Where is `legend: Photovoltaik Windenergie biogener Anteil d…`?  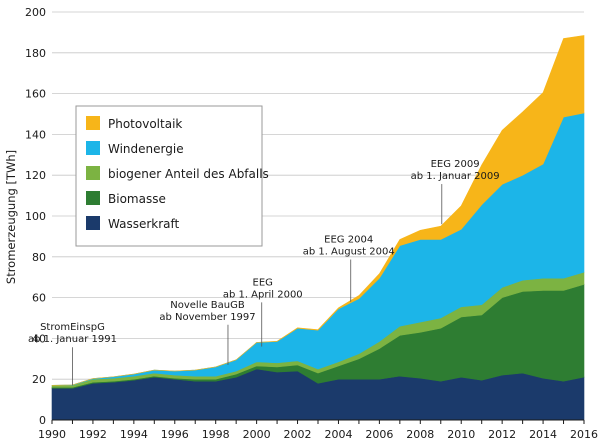 legend: Photovoltaik Windenergie biogener Anteil d… is located at coordinates (172, 176).